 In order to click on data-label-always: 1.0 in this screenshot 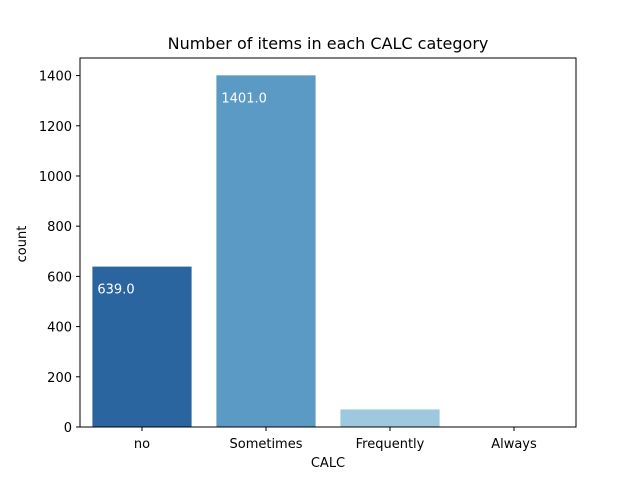, I will do `click(479, 450)`.